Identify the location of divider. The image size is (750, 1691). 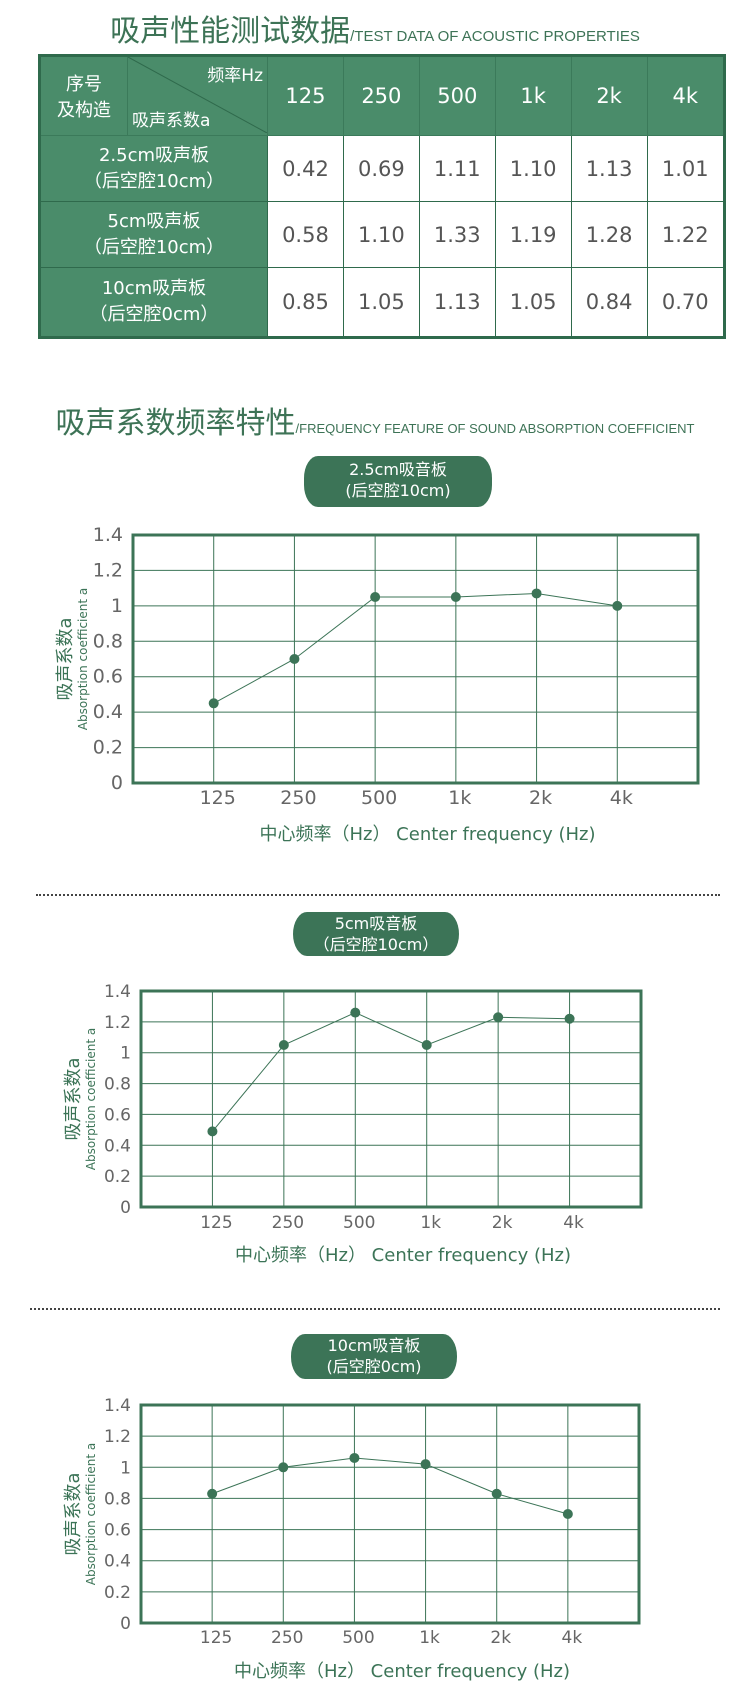
(378, 895).